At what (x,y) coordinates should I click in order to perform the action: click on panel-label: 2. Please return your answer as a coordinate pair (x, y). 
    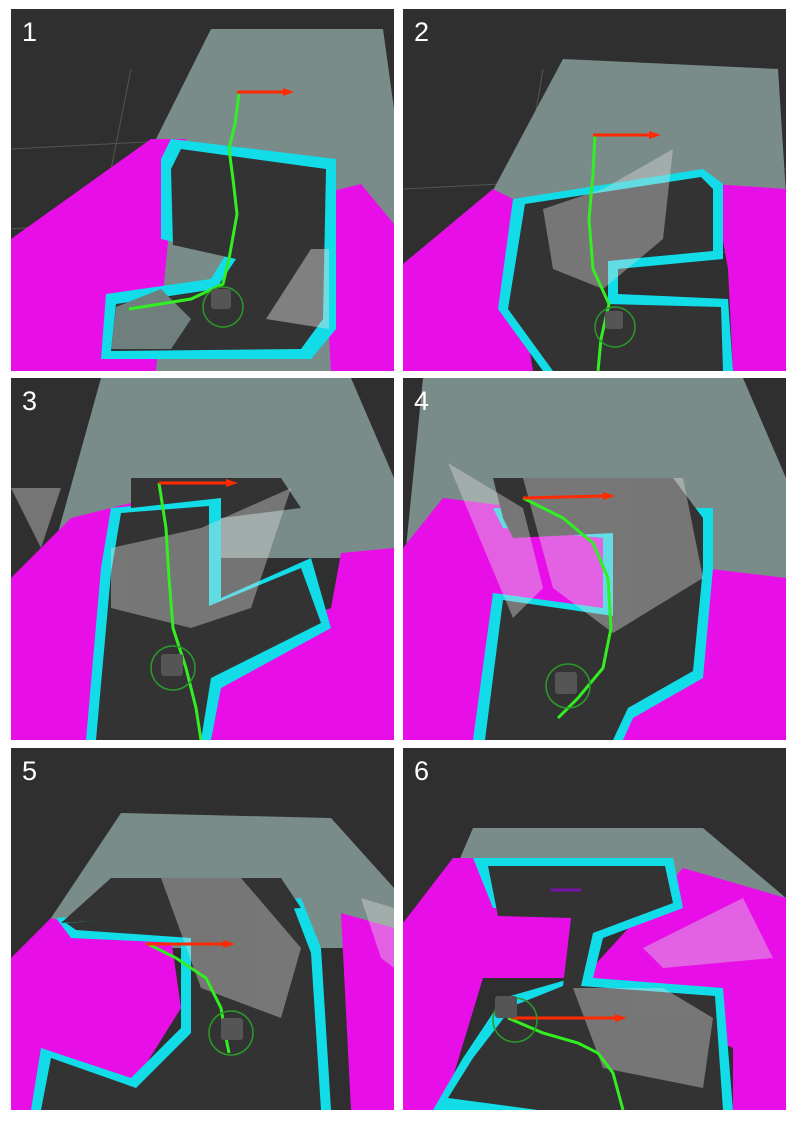
    Looking at the image, I should click on (422, 32).